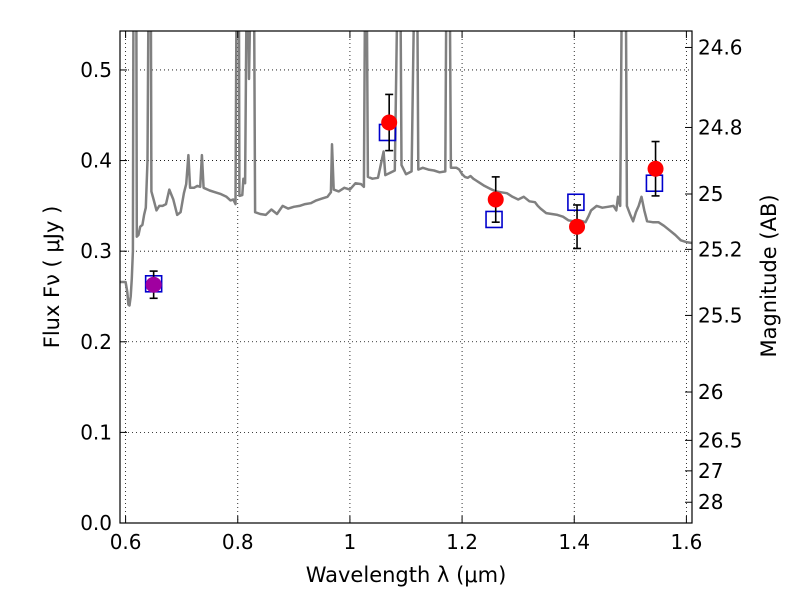 The width and height of the screenshot is (800, 604). I want to click on y-tick-label: 0.3, so click(96, 251).